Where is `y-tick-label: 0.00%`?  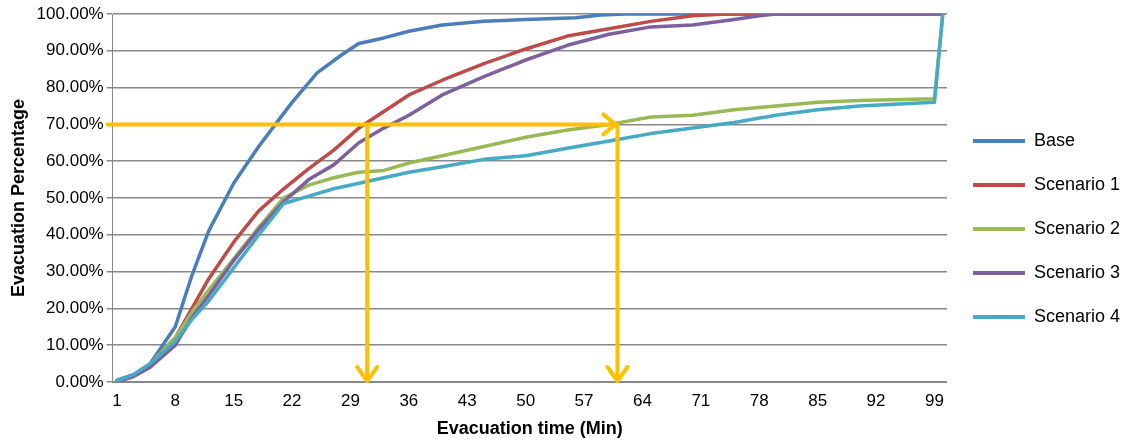 y-tick-label: 0.00% is located at coordinates (79, 381).